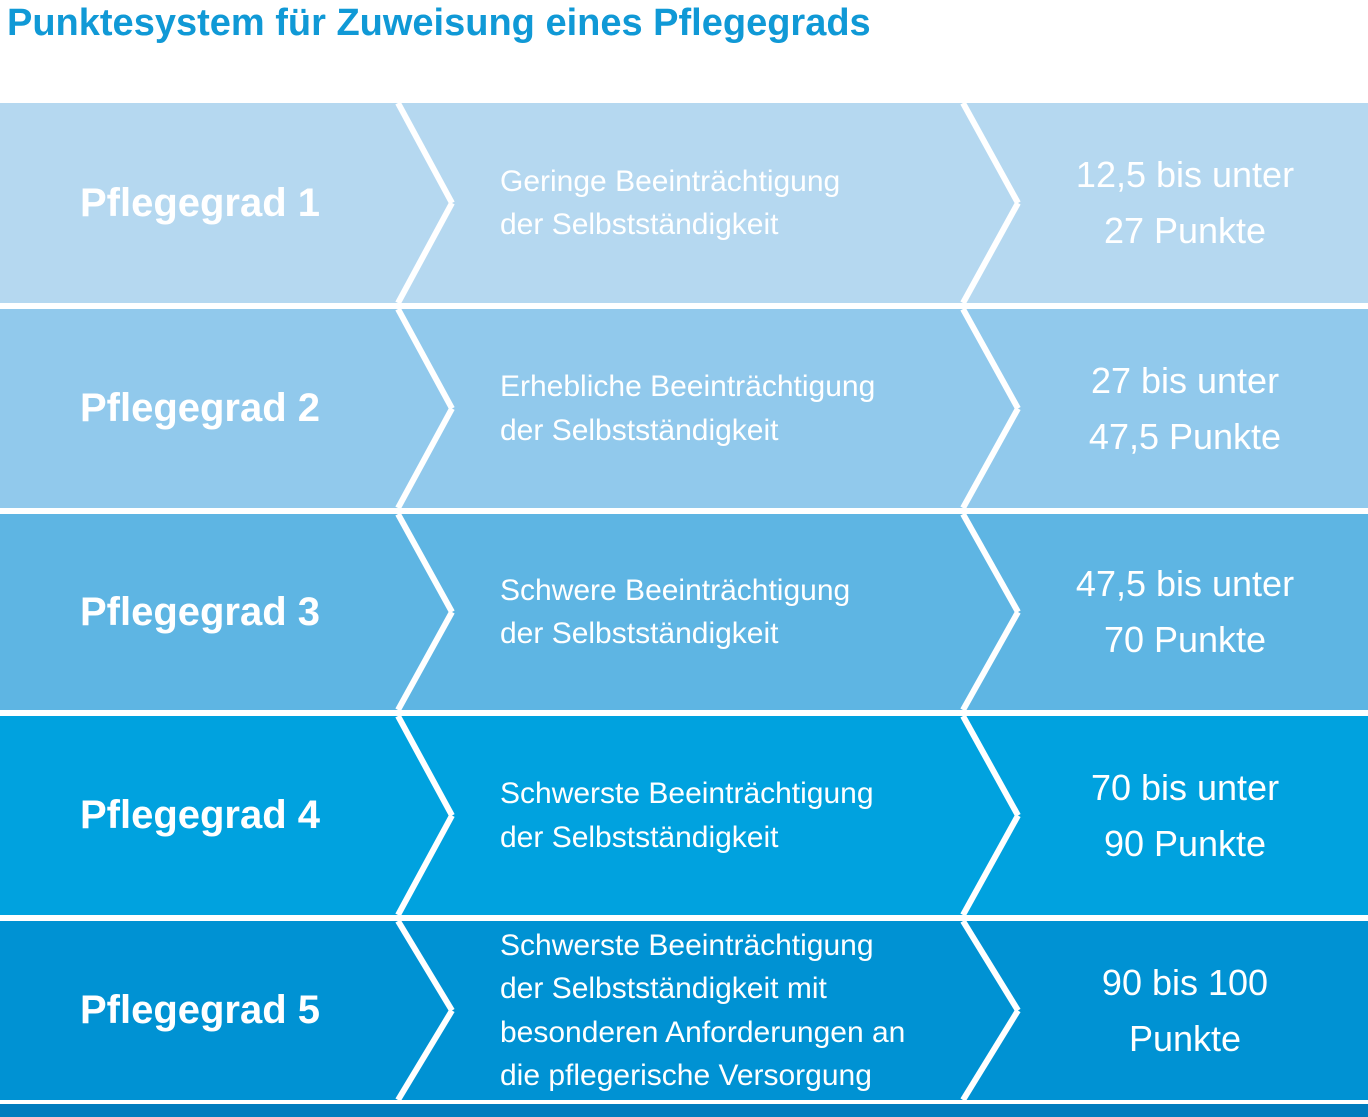 The height and width of the screenshot is (1117, 1368). Describe the element at coordinates (1185, 611) in the screenshot. I see `points-label: 47,5 bis unter 70 Punkte` at that location.